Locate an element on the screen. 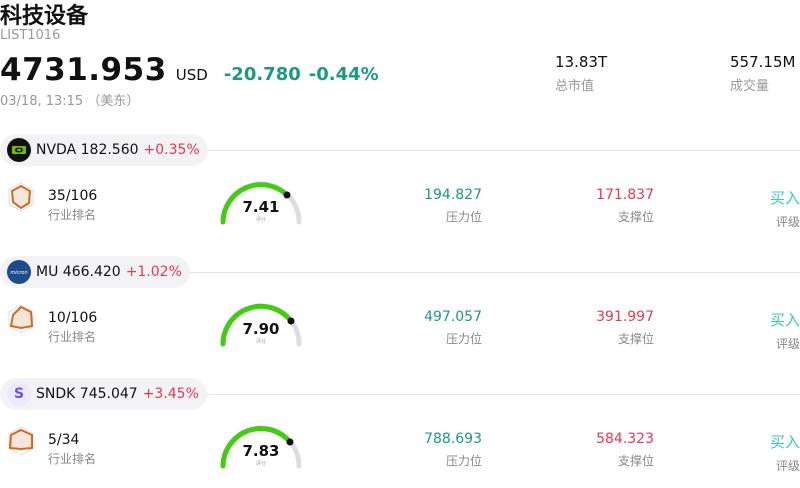 The width and height of the screenshot is (800, 488). timestamp: 03/18, 13:15 （美东） is located at coordinates (70, 101).